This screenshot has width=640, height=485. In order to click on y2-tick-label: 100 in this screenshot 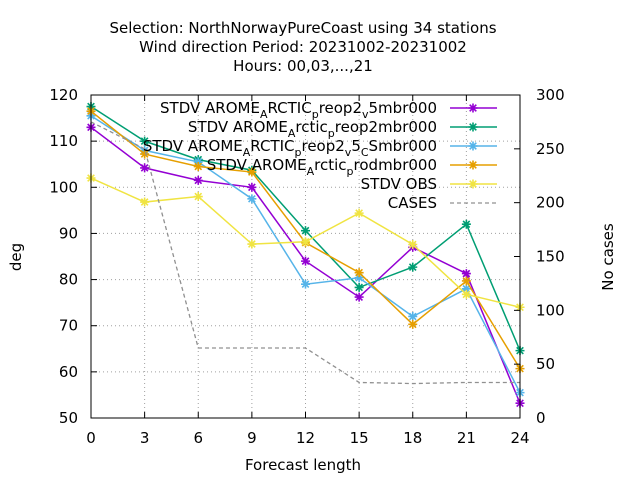, I will do `click(550, 310)`.